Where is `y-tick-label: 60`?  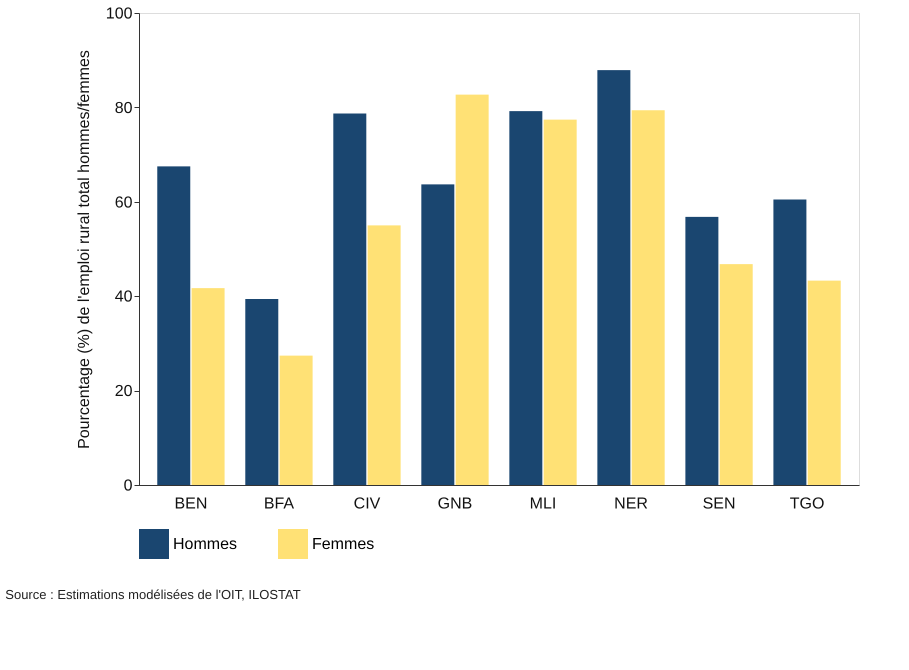
y-tick-label: 60 is located at coordinates (123, 203).